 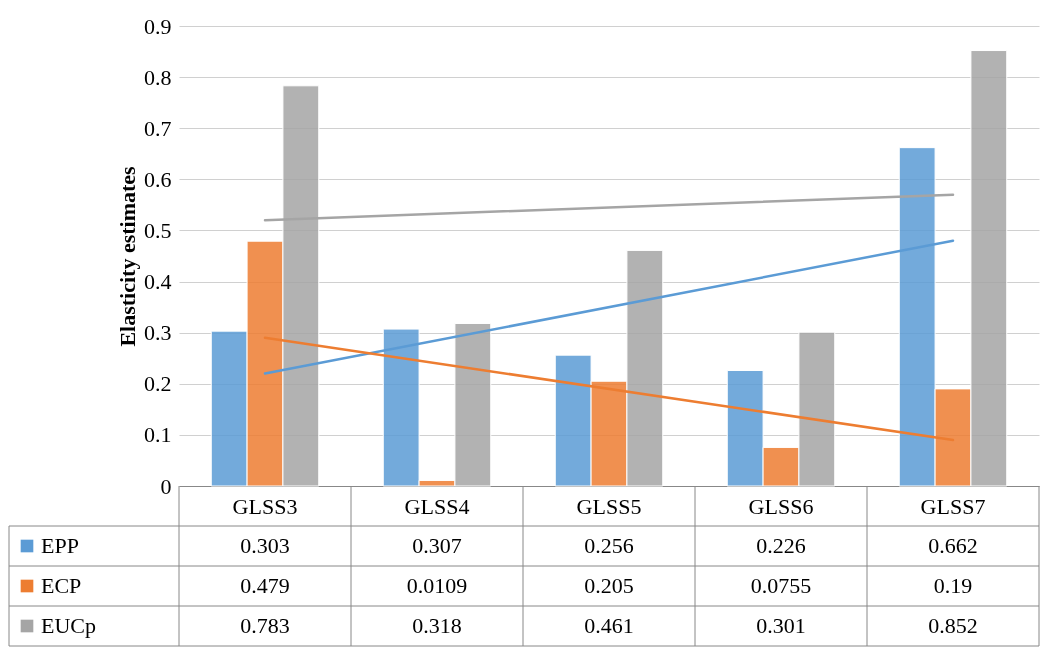 What do you see at coordinates (166, 486) in the screenshot?
I see `y-tick-label: 0` at bounding box center [166, 486].